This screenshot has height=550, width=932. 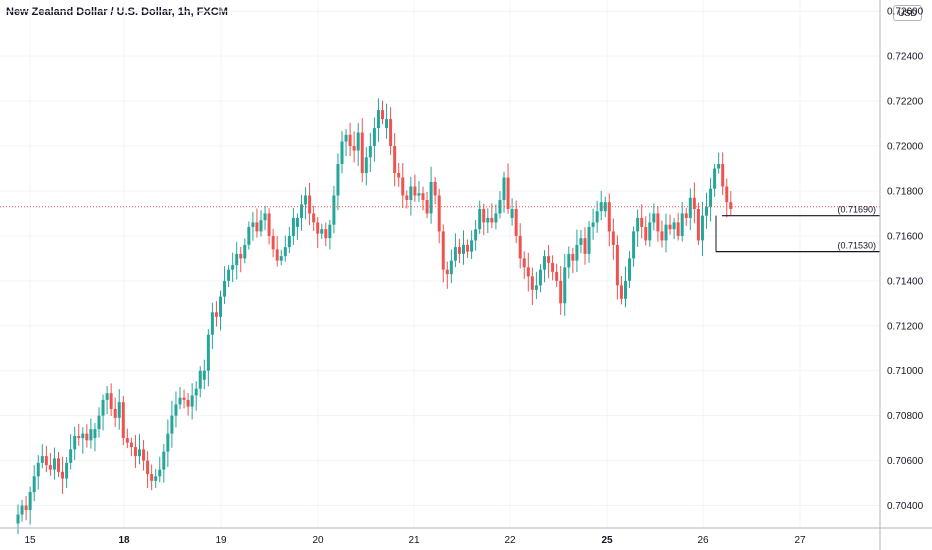 I want to click on x-tick-label: 21, so click(x=414, y=540).